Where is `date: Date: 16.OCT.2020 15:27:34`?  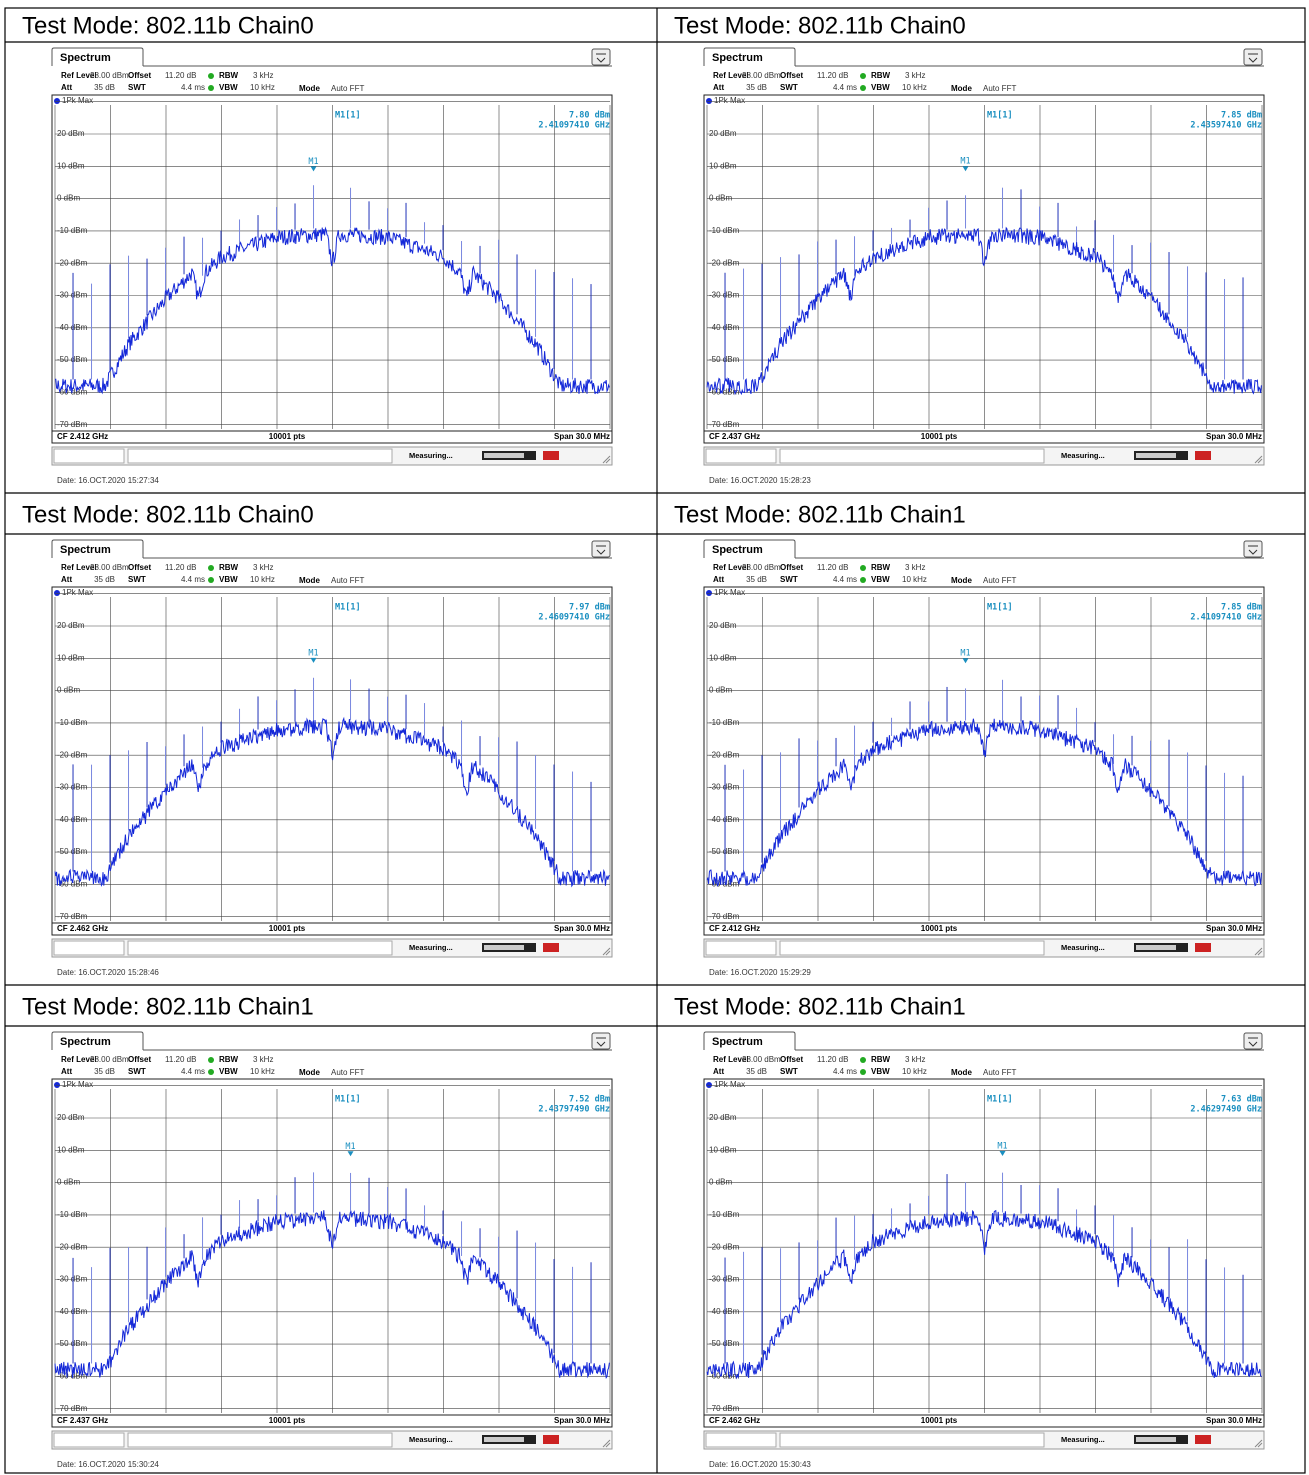 date: Date: 16.OCT.2020 15:27:34 is located at coordinates (108, 480).